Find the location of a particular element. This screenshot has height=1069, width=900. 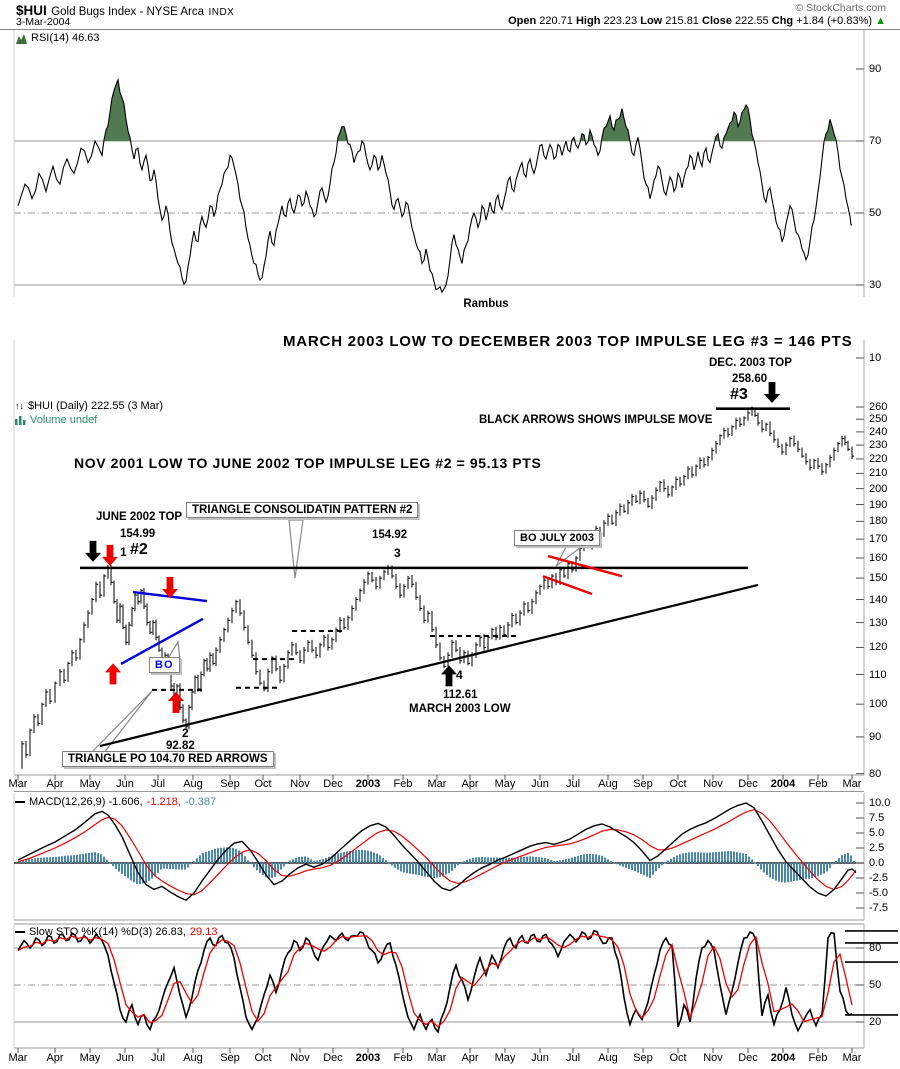

black-arrows-note: BLACK ARROWS SHOWS IMPULSE MOVE is located at coordinates (596, 420).